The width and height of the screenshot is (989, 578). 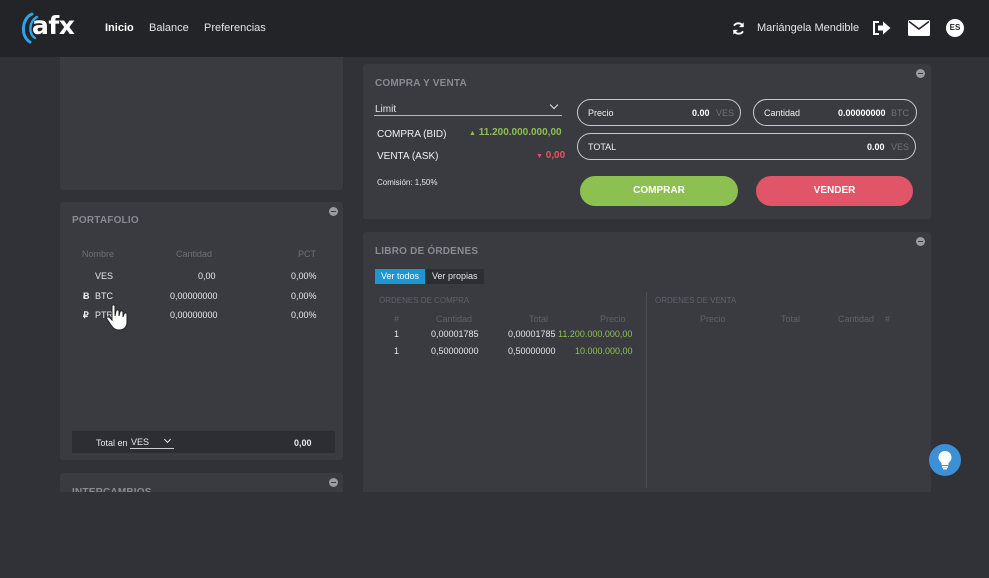 What do you see at coordinates (105, 220) in the screenshot?
I see `portfolio-title: PORTAFOLIO` at bounding box center [105, 220].